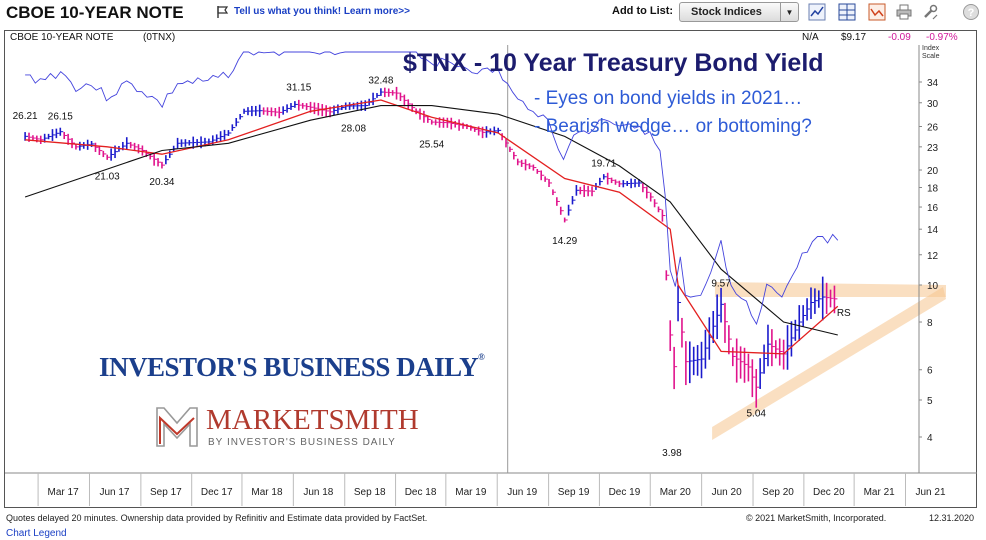  I want to click on flag-icon, so click(223, 12).